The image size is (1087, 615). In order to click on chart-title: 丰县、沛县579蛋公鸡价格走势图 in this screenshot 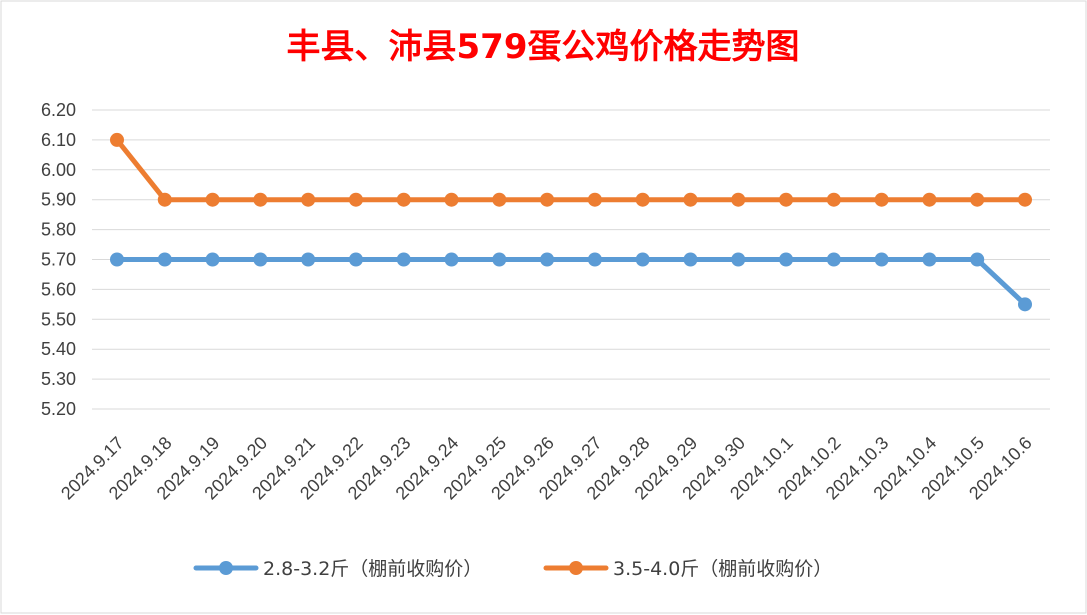, I will do `click(543, 47)`.